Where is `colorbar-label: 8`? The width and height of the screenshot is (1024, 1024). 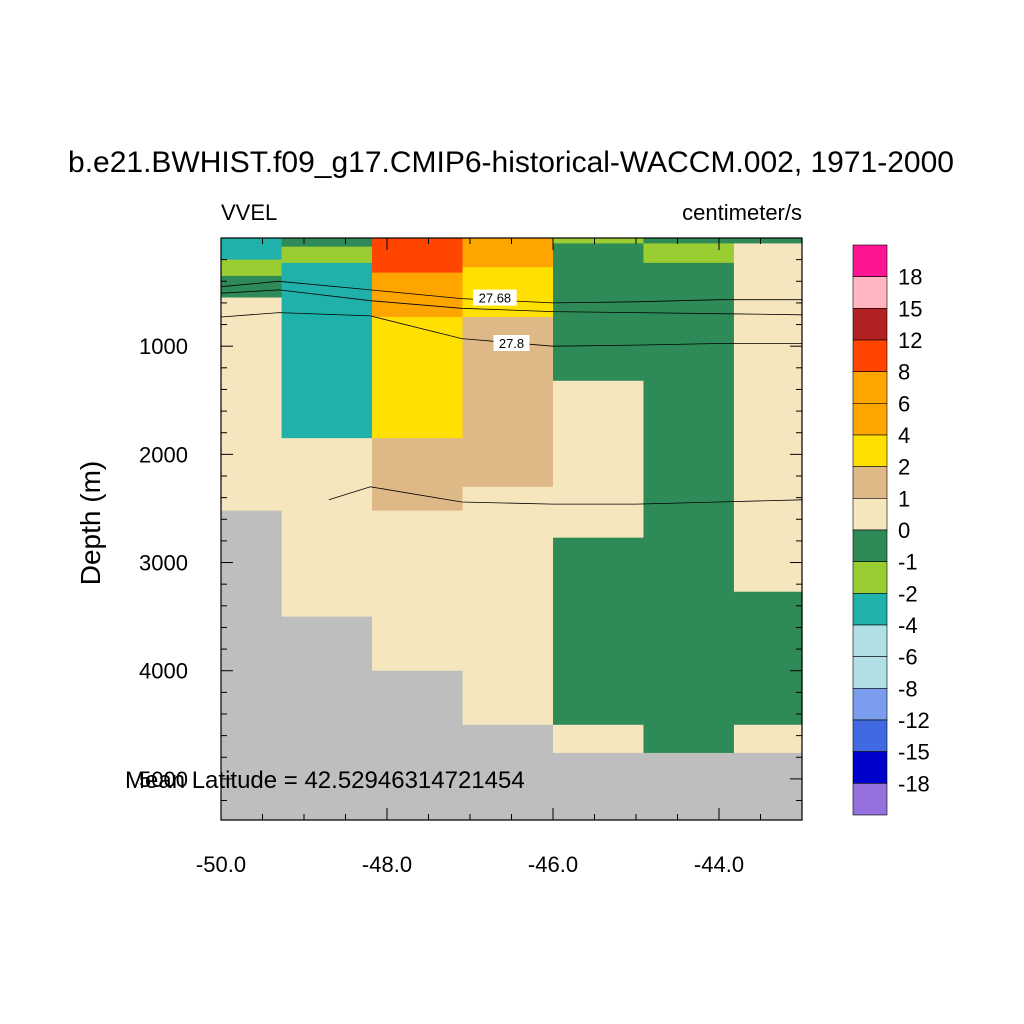 colorbar-label: 8 is located at coordinates (904, 372).